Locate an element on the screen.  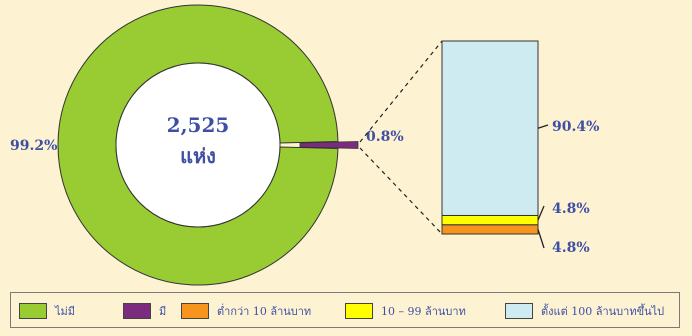
legend-item-100m-plus: ตั้งแต่ 100 ล้านบาทขึ้นไป is located at coordinates (584, 311).